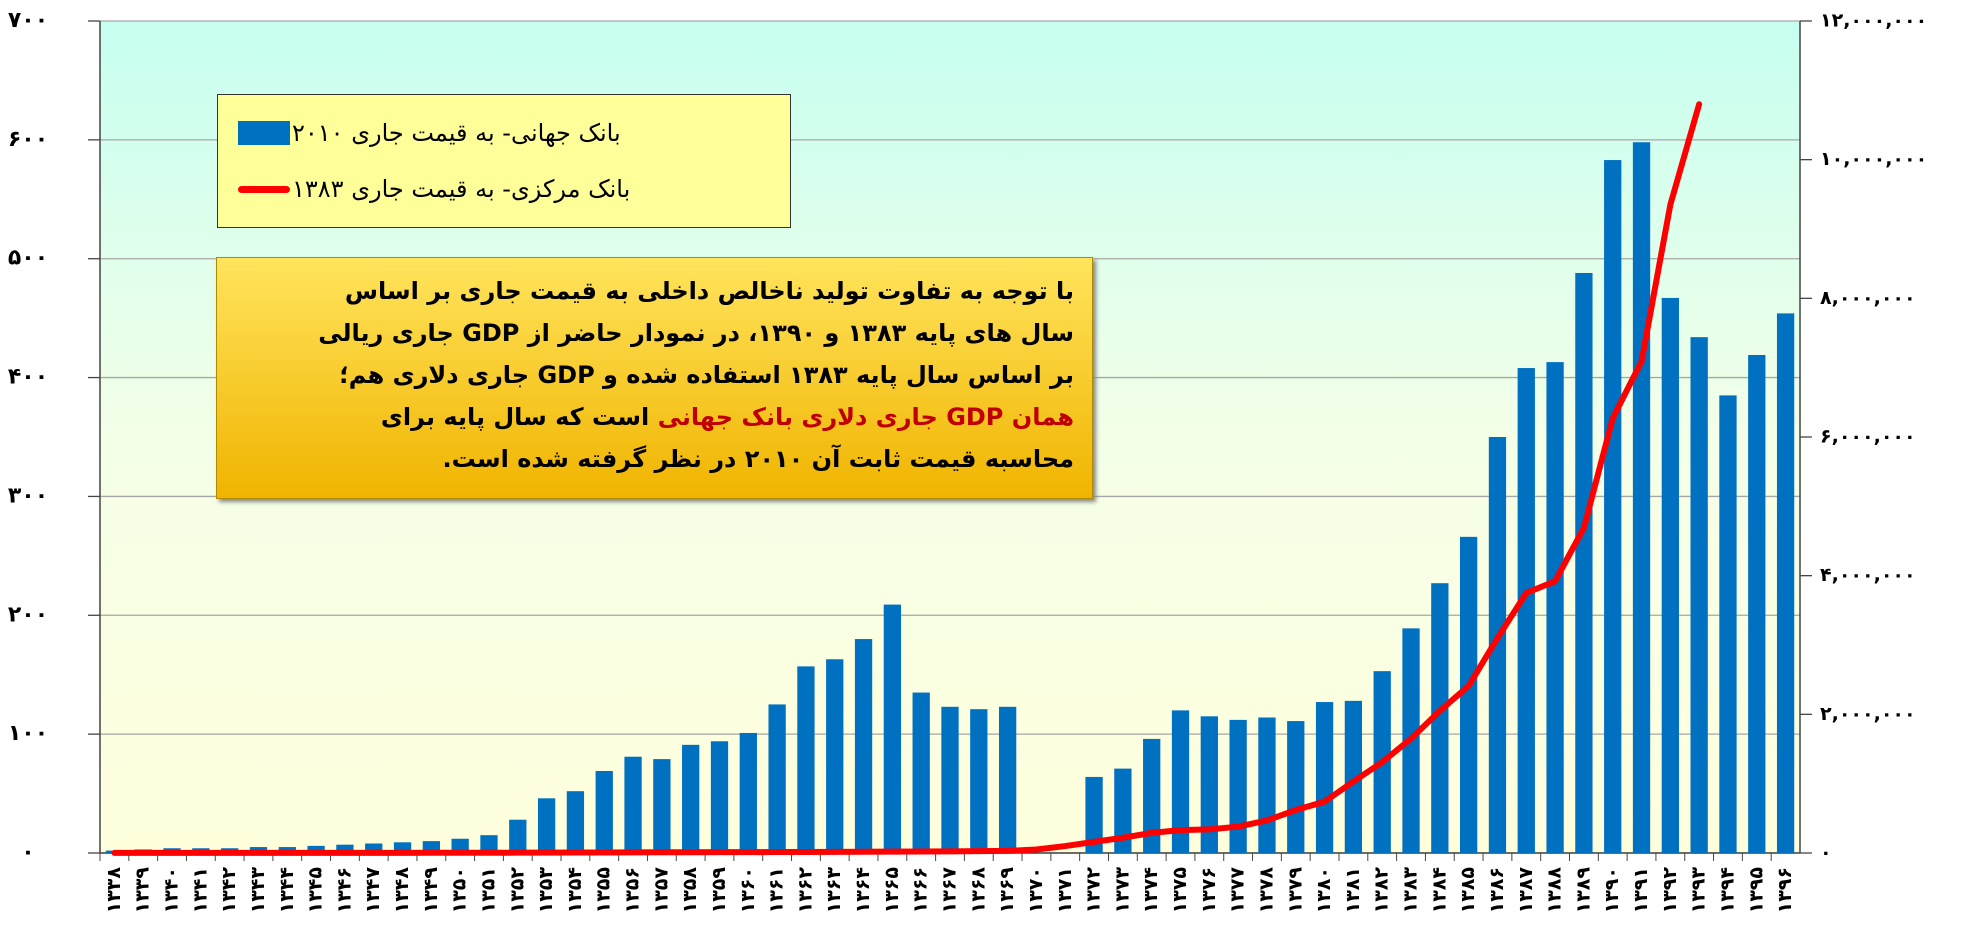 This screenshot has width=1970, height=946. Describe the element at coordinates (172, 890) in the screenshot. I see `x-tick-label: ۱۳۴۰` at that location.